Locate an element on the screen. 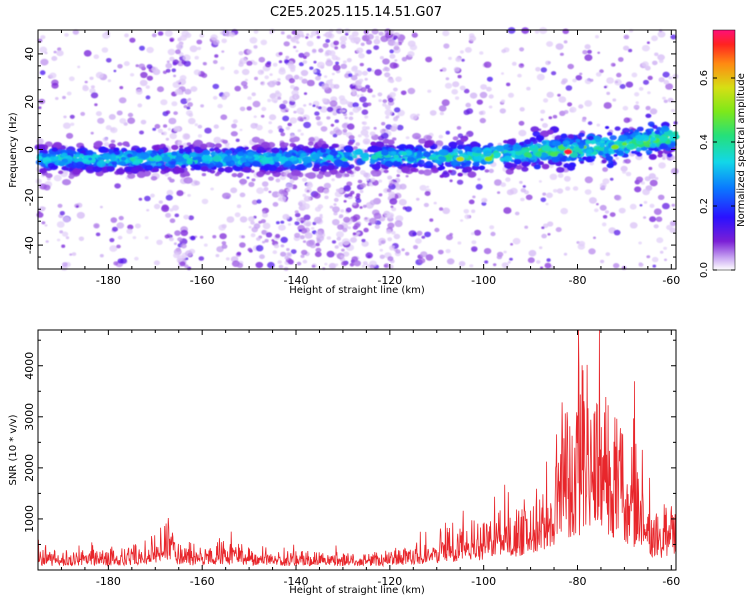 This screenshot has height=600, width=750. peak-point is located at coordinates (460, 159).